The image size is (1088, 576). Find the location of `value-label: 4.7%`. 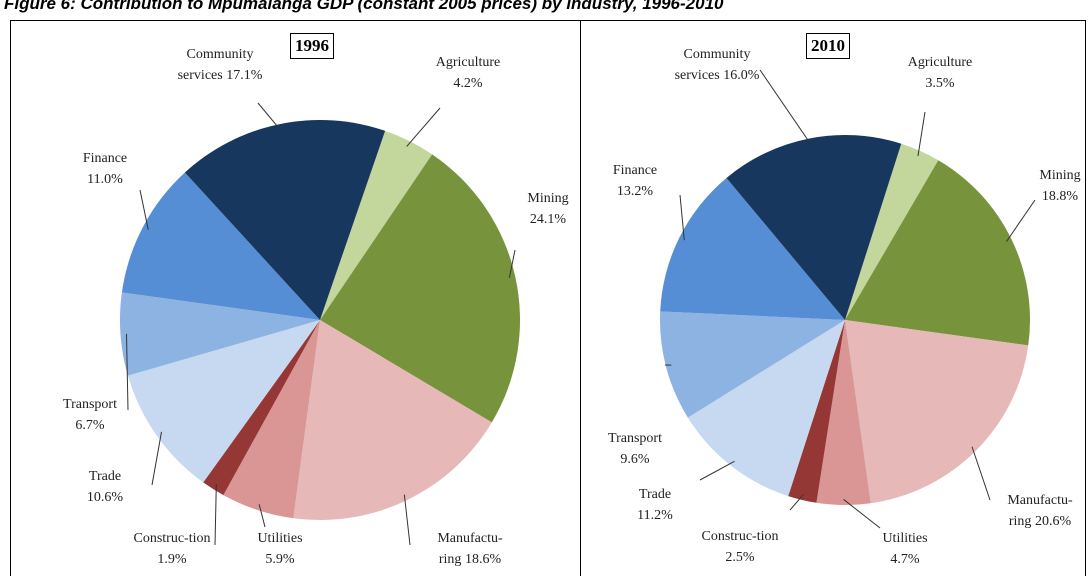

value-label: 4.7% is located at coordinates (905, 559).